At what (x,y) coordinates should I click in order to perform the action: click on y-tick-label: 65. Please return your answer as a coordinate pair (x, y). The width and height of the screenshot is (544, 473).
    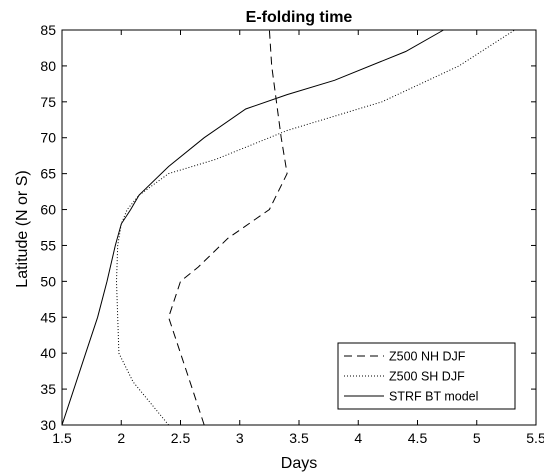
    Looking at the image, I should click on (48, 174).